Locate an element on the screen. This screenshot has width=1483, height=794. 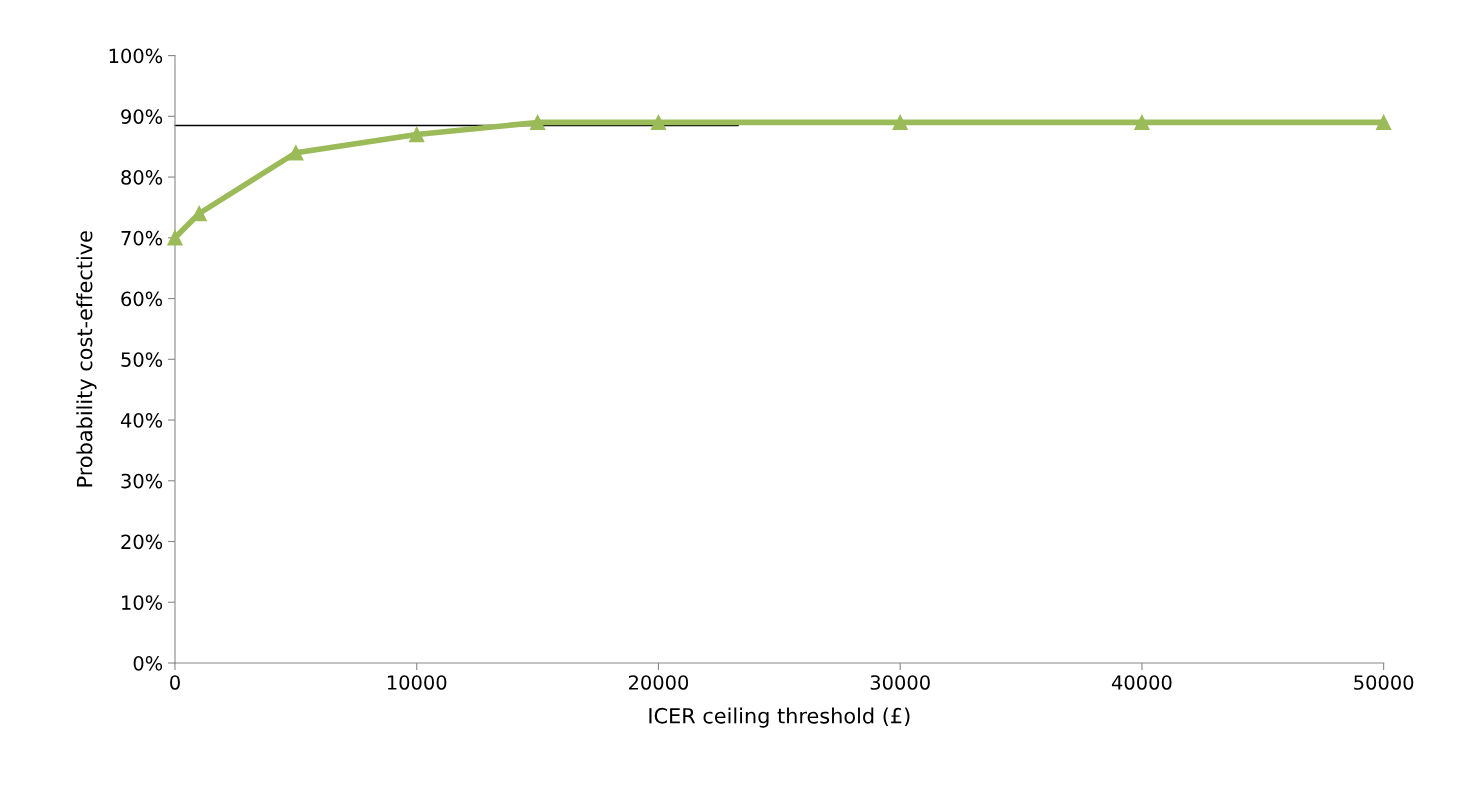
y-tick-label: 0% is located at coordinates (148, 663).